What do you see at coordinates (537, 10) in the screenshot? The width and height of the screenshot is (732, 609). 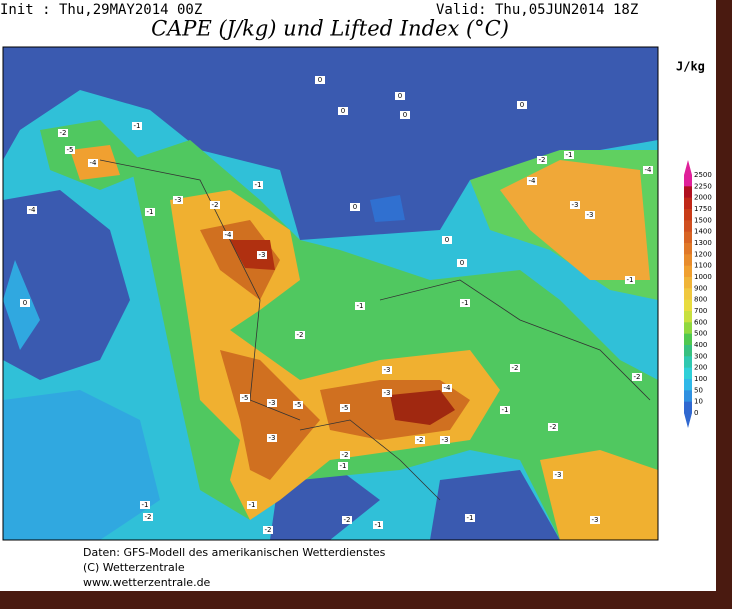 I see `valid-time: Valid: Thu,05JUN2014 18Z` at bounding box center [537, 10].